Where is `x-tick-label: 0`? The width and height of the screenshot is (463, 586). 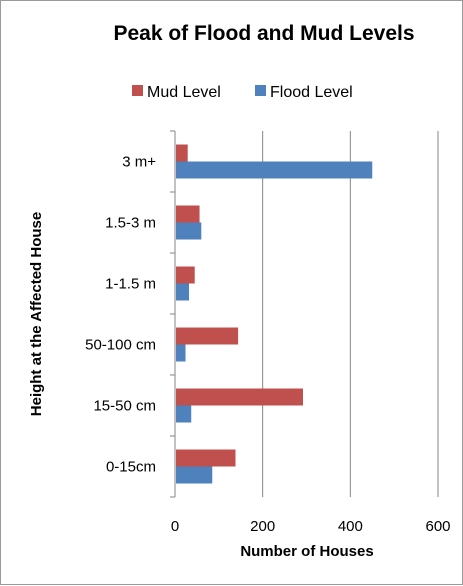
x-tick-label: 0 is located at coordinates (175, 526).